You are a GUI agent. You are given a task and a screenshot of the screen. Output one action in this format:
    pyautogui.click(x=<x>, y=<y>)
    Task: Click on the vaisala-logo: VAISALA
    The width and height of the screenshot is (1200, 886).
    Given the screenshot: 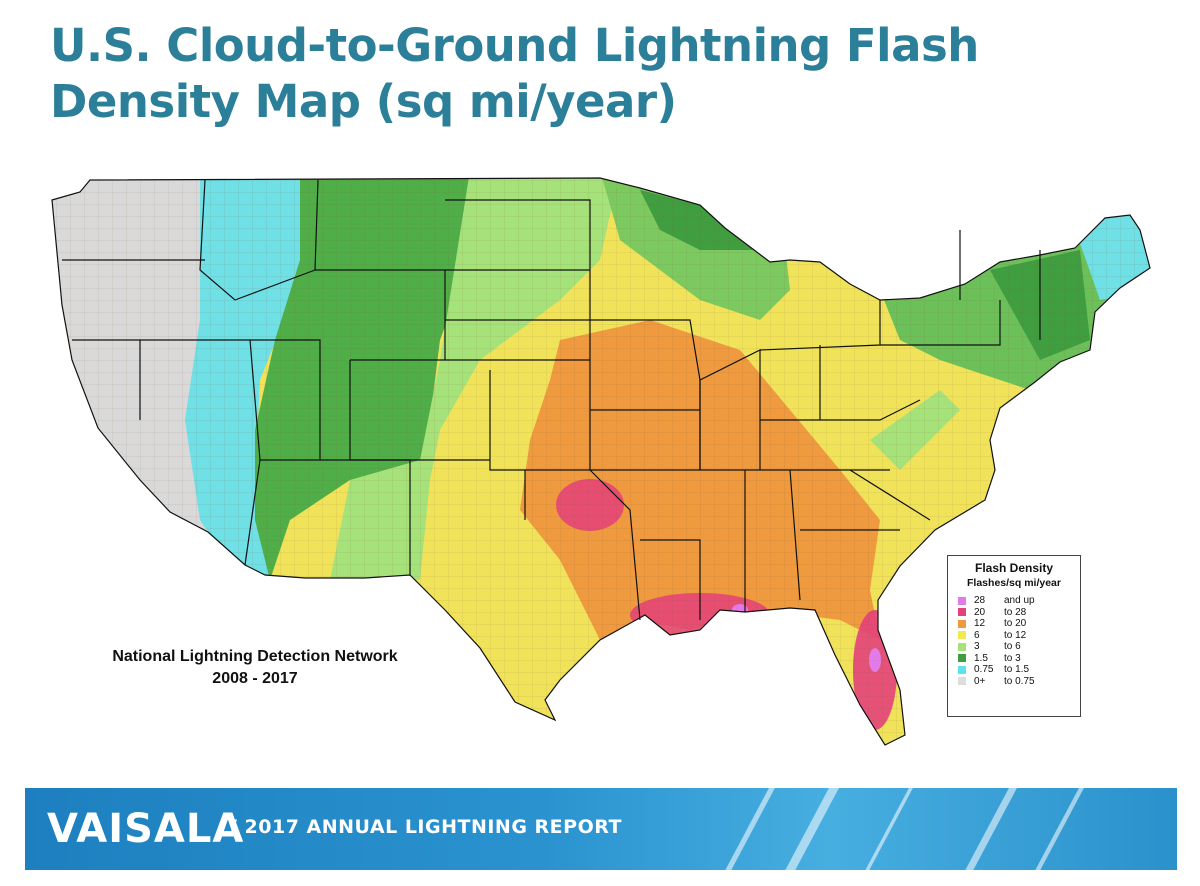 What is the action you would take?
    pyautogui.click(x=146, y=829)
    